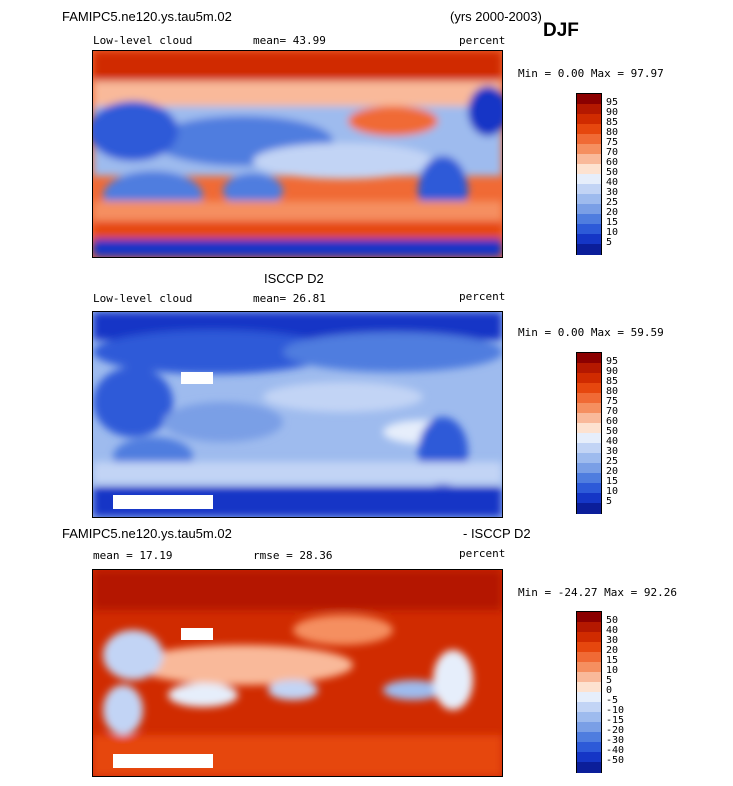 The image size is (733, 786). I want to click on panel3-missing-data-asia, so click(197, 634).